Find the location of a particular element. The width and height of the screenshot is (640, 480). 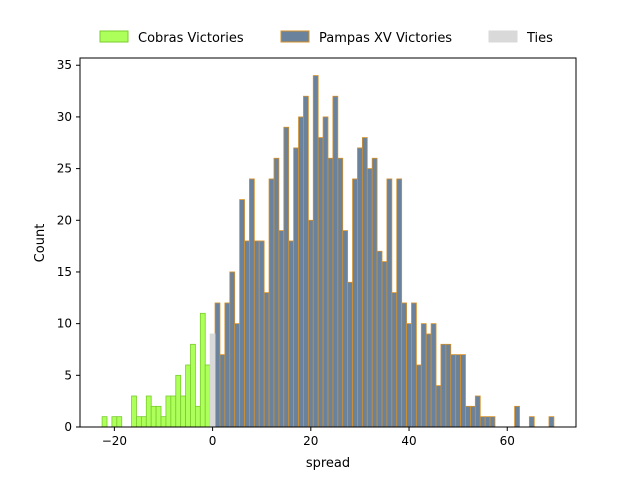

y-axis-label: Count is located at coordinates (40, 243).